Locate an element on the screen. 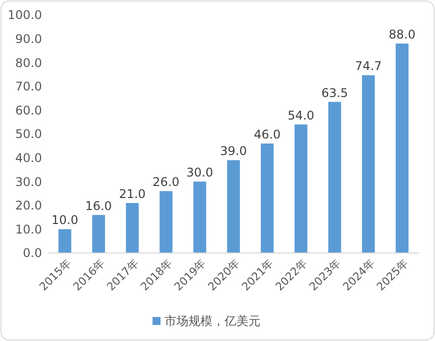  y-tick-label: 90.0 is located at coordinates (28, 39).